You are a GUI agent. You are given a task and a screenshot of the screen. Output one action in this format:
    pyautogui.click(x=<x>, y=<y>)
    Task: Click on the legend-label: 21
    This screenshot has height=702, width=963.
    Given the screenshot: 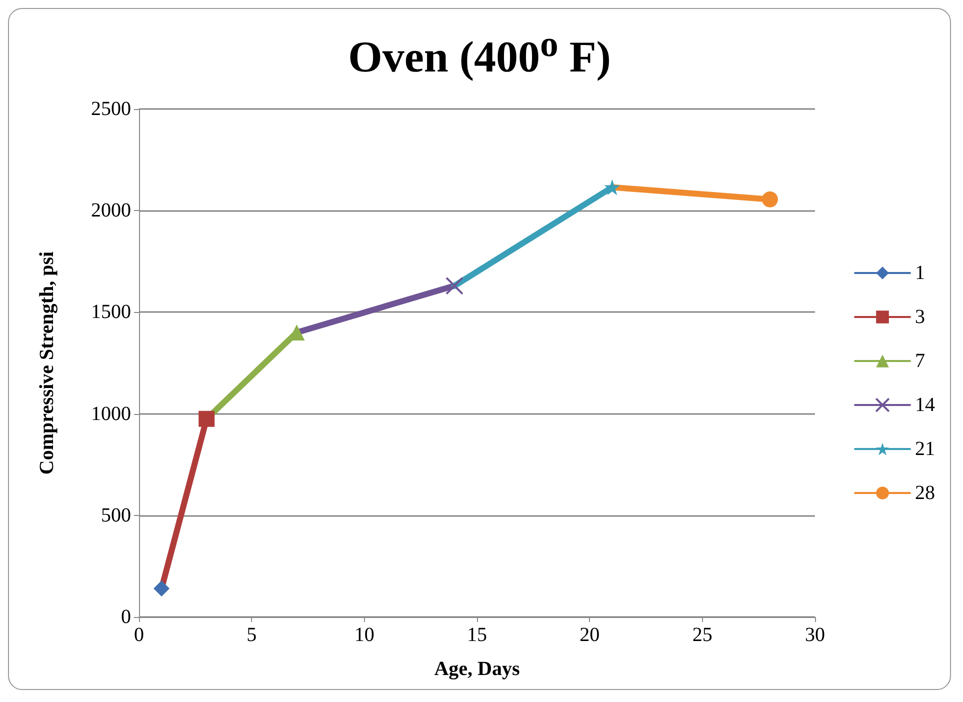 What is the action you would take?
    pyautogui.click(x=925, y=449)
    